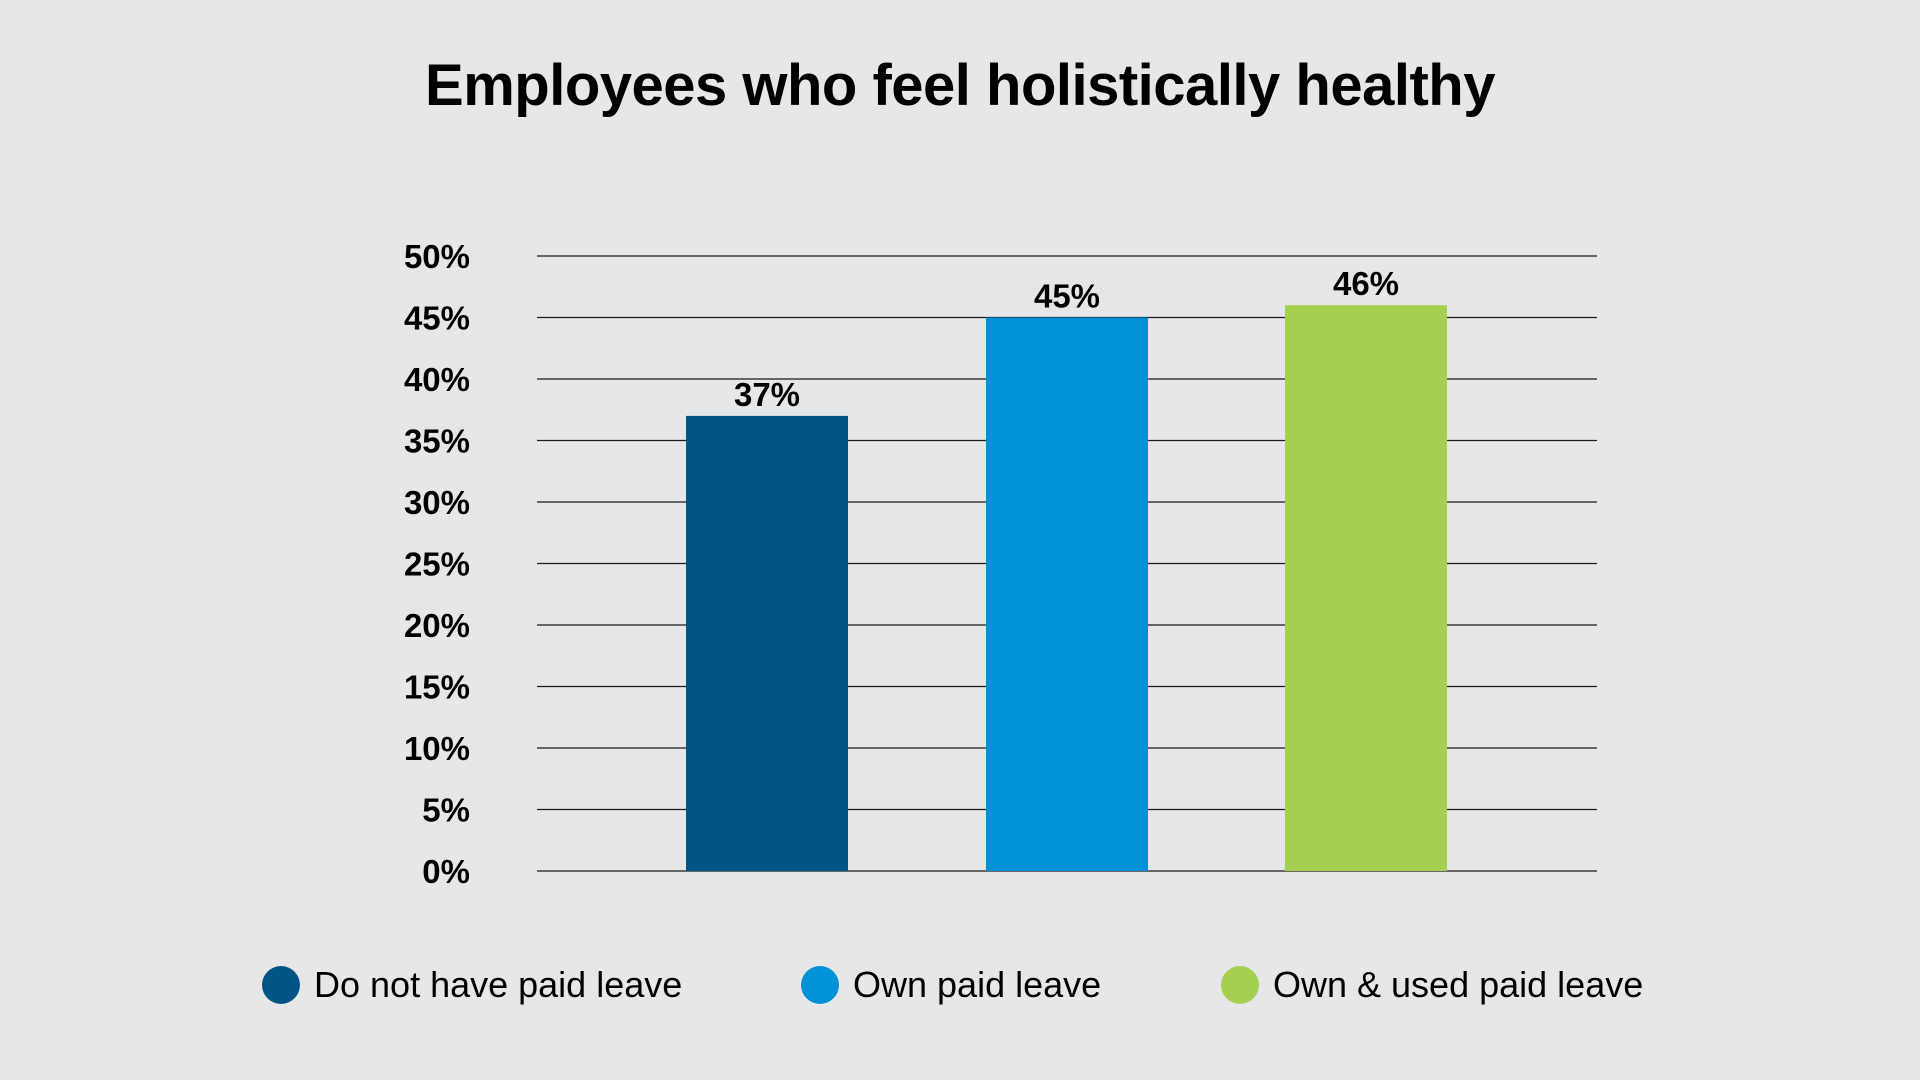 The image size is (1920, 1080). What do you see at coordinates (437, 379) in the screenshot?
I see `y-tick-label: 40%` at bounding box center [437, 379].